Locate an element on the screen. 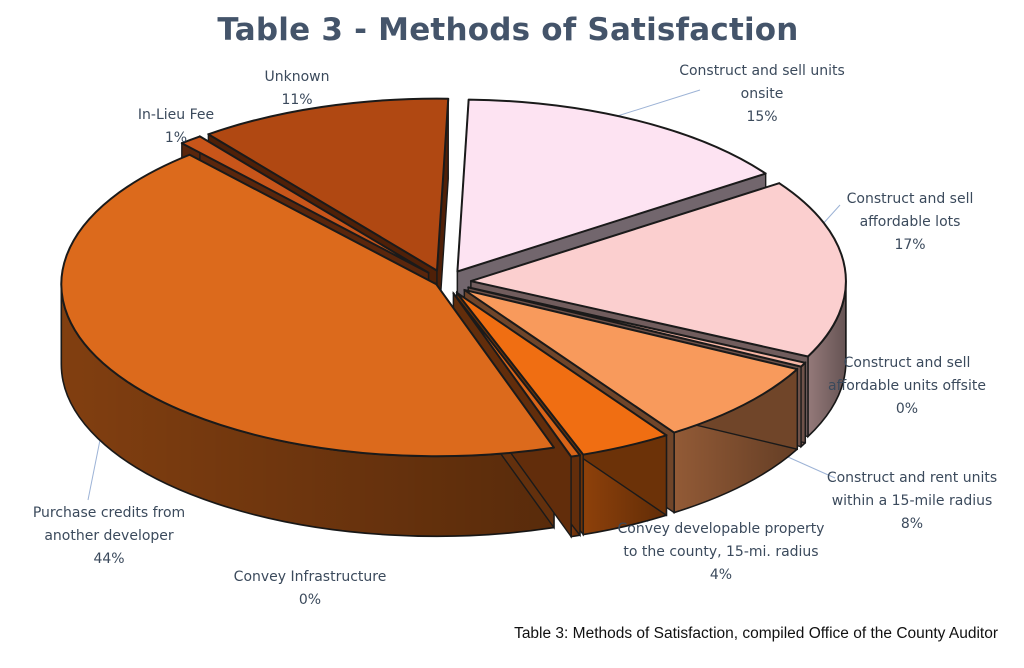  slice-label-percent: 1% is located at coordinates (176, 138).